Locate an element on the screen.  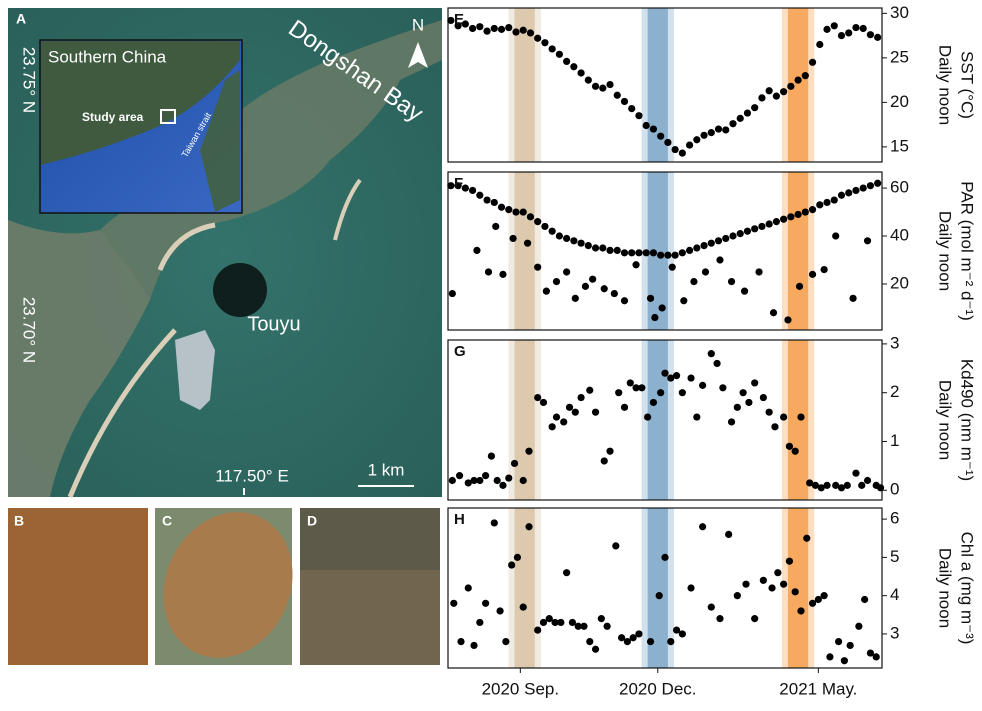
coral is located at coordinates (370, 617).